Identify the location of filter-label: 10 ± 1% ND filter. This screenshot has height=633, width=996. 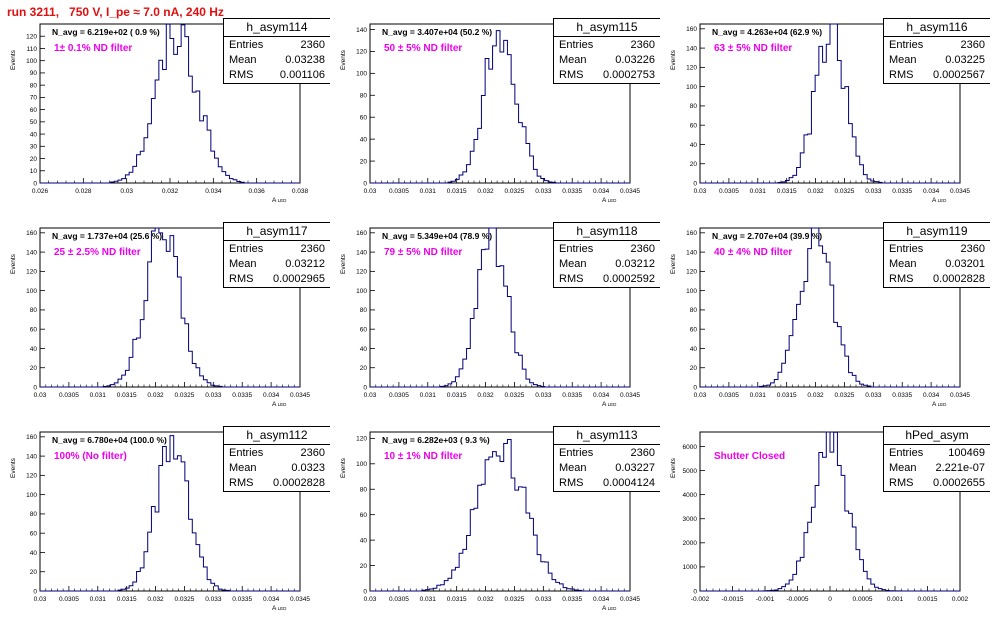
(423, 456).